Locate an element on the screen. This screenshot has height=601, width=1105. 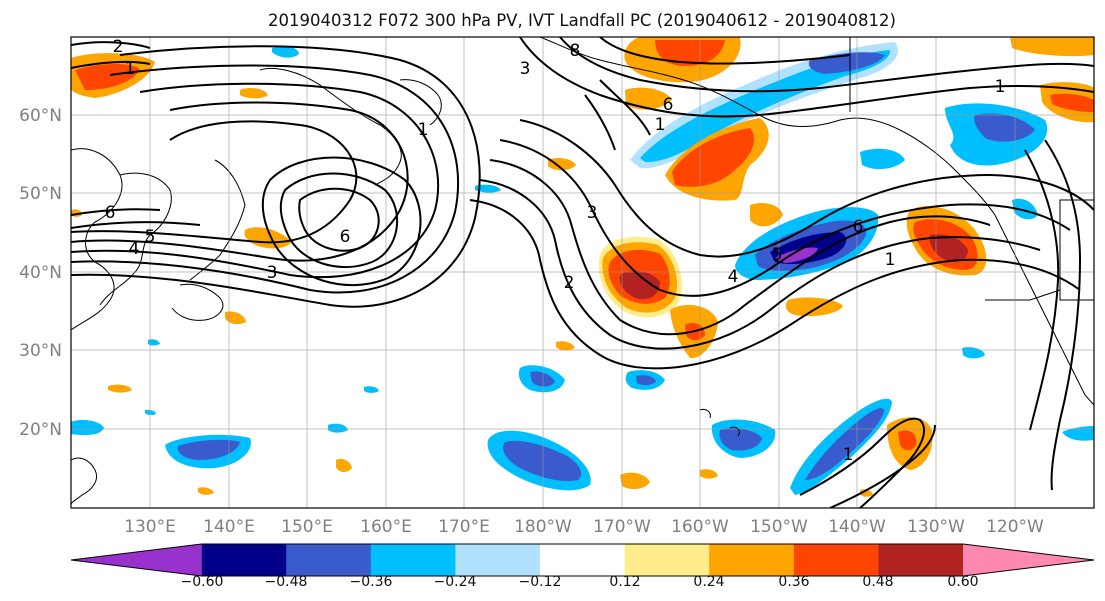
colorbar-tick-label: −0.24 is located at coordinates (455, 582).